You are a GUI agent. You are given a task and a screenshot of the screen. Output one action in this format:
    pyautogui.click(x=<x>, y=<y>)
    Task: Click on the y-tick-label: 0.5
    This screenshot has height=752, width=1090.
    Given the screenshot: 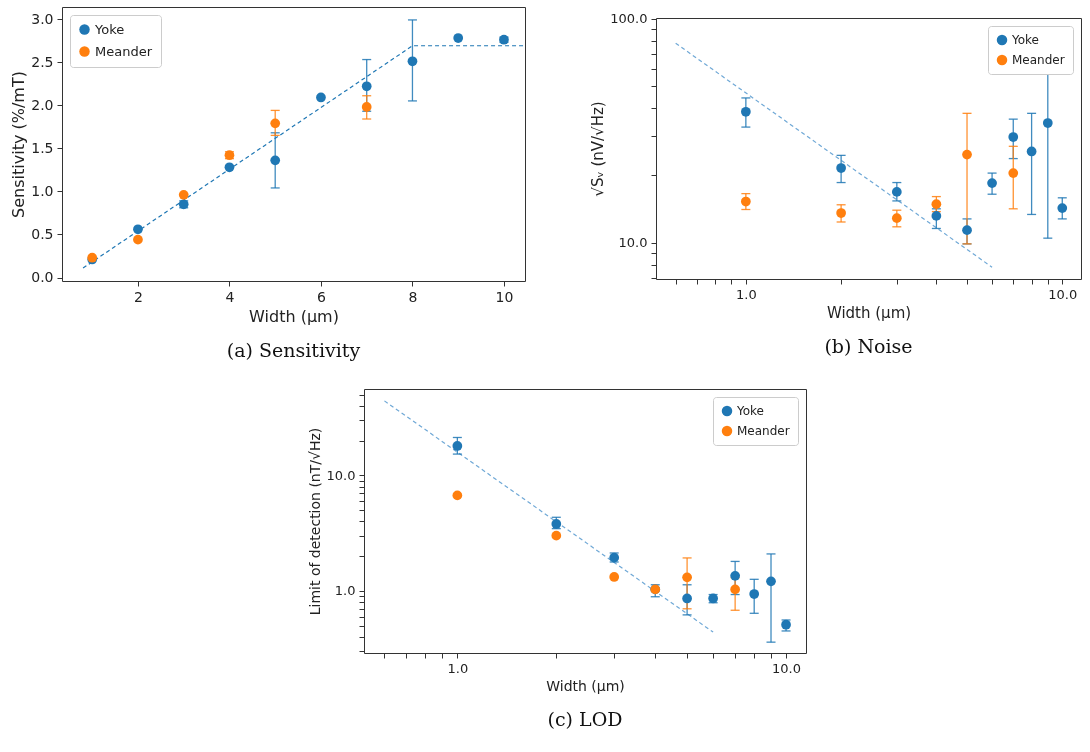 What is the action you would take?
    pyautogui.click(x=42, y=233)
    